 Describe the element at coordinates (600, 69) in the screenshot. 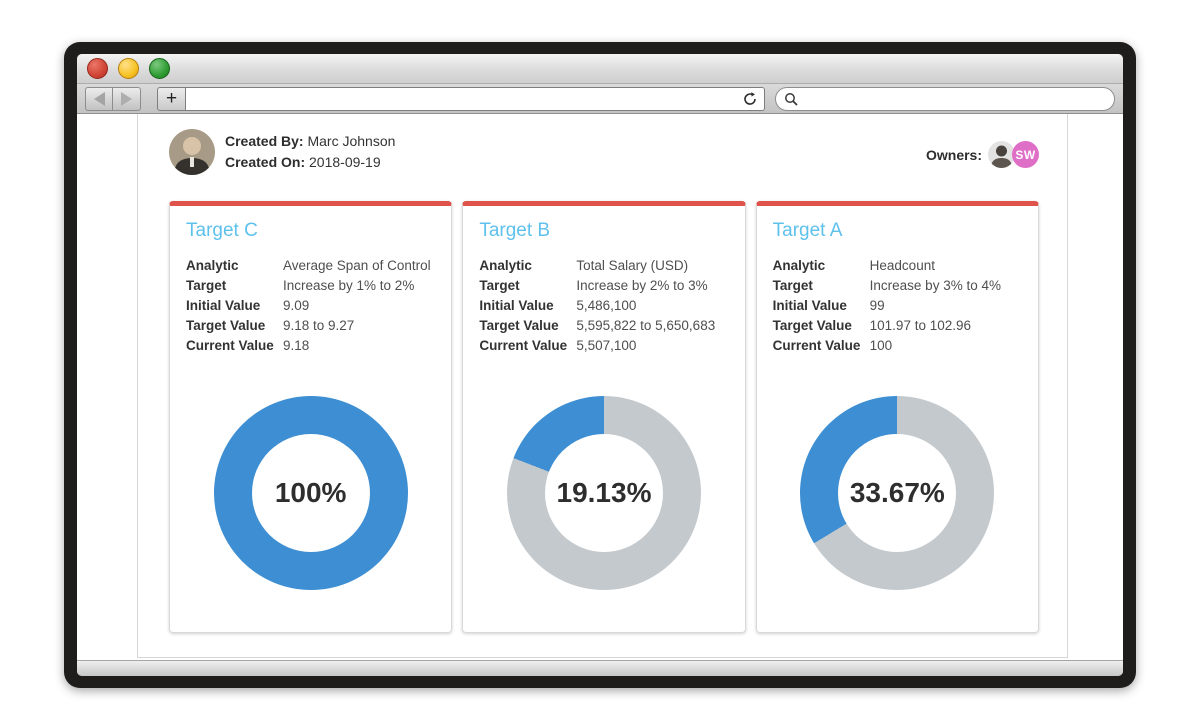

I see `title-bar` at that location.